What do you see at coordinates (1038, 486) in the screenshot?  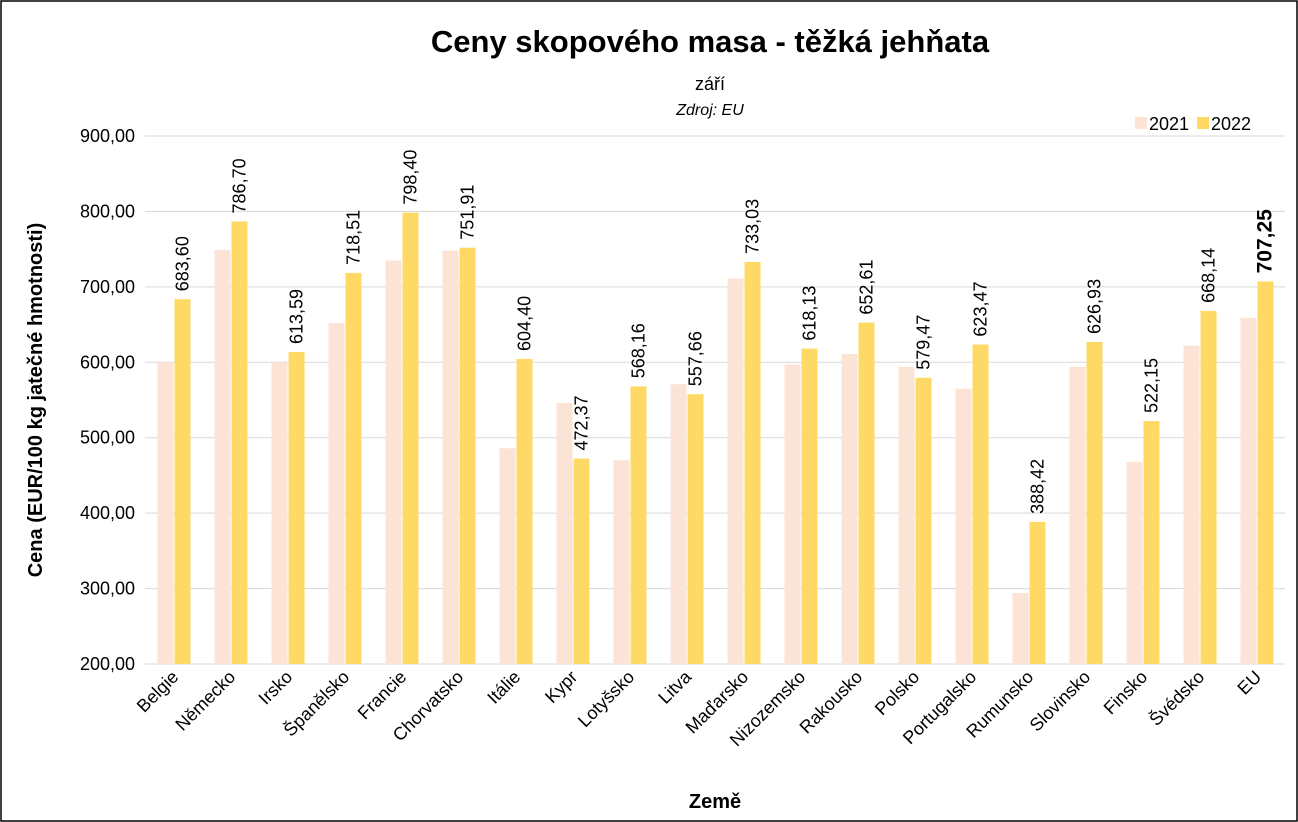 I see `data-label: 388,42` at bounding box center [1038, 486].